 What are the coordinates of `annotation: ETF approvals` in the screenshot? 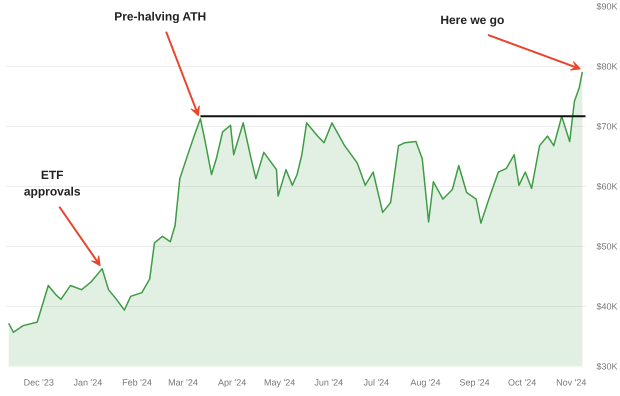 It's located at (52, 183).